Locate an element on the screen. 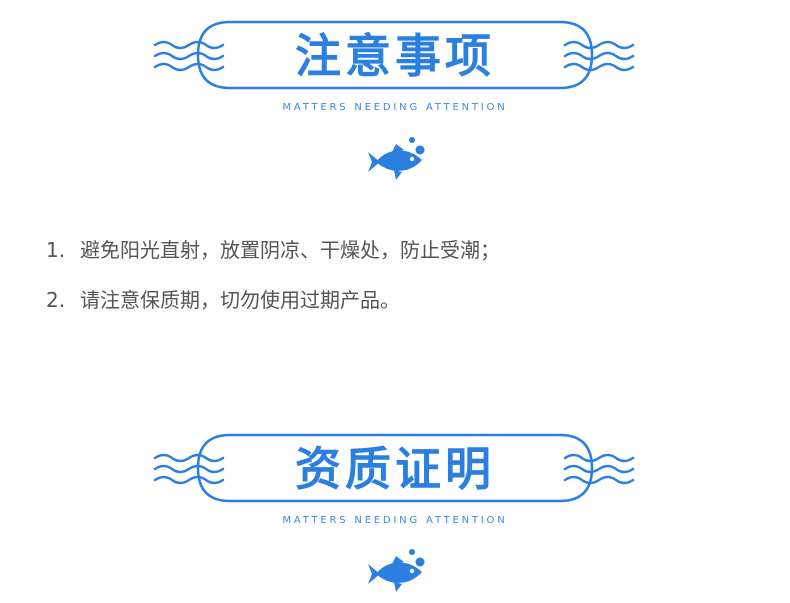  list-text: 避免阳光直射，放置阴凉、干燥处，防止受潮； is located at coordinates (290, 250).